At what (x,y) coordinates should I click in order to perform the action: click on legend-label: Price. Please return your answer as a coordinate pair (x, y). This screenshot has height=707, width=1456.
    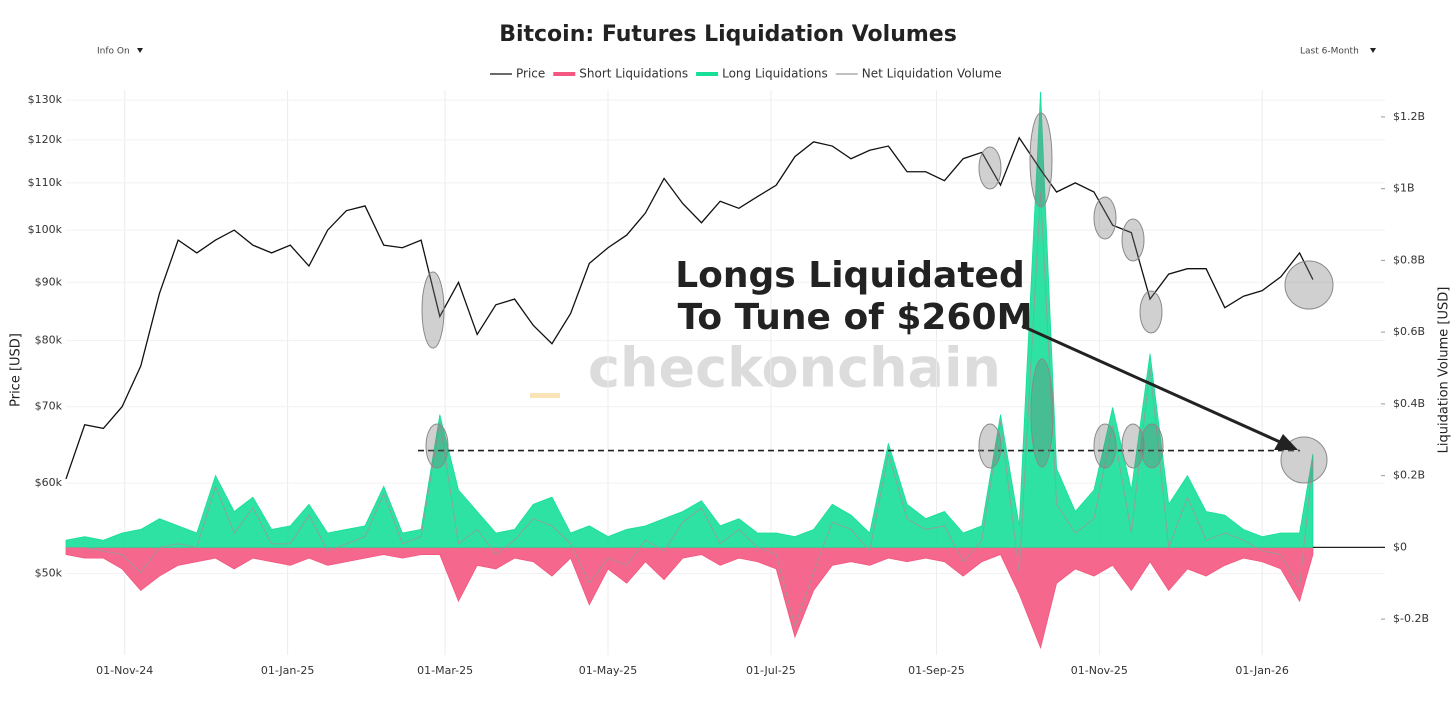
    Looking at the image, I should click on (530, 74).